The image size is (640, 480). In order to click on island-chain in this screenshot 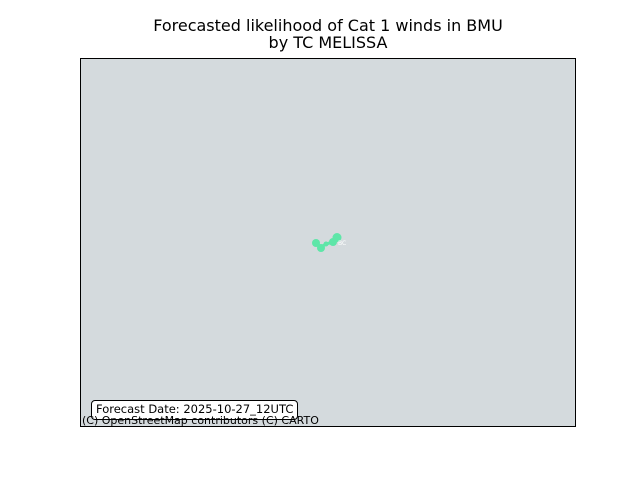, I will do `click(326, 242)`.